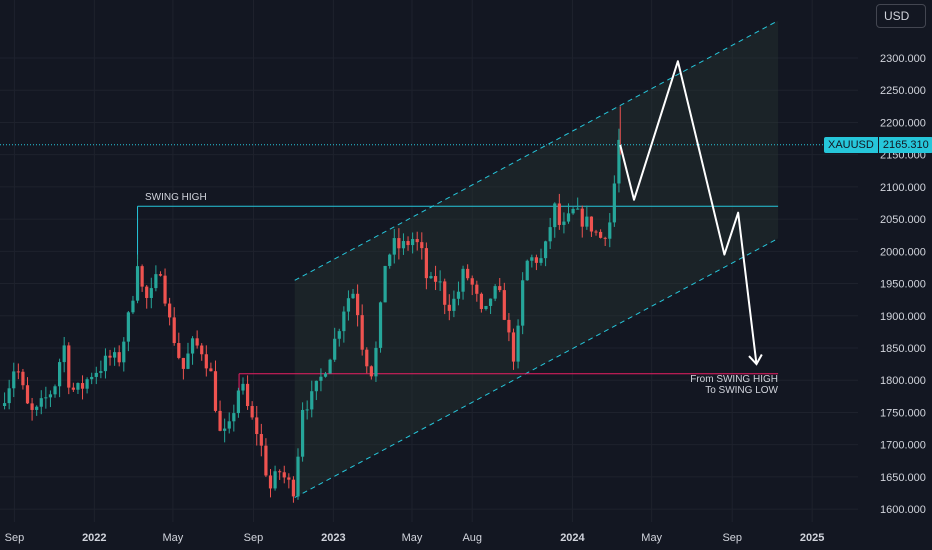 This screenshot has width=932, height=550. What do you see at coordinates (903, 123) in the screenshot?
I see `price-tick-label: 2200.000` at bounding box center [903, 123].